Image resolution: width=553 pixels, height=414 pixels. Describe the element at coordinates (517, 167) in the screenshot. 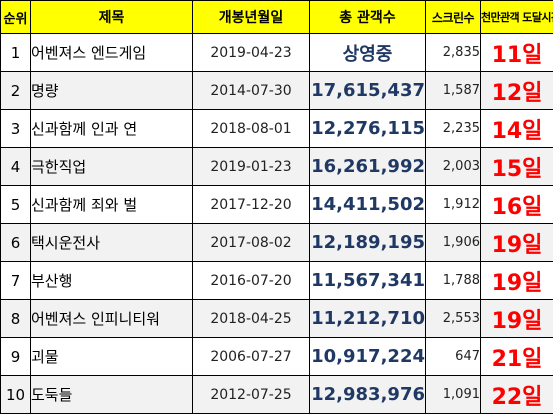

I see `days-to-10m-cell: 15일` at that location.